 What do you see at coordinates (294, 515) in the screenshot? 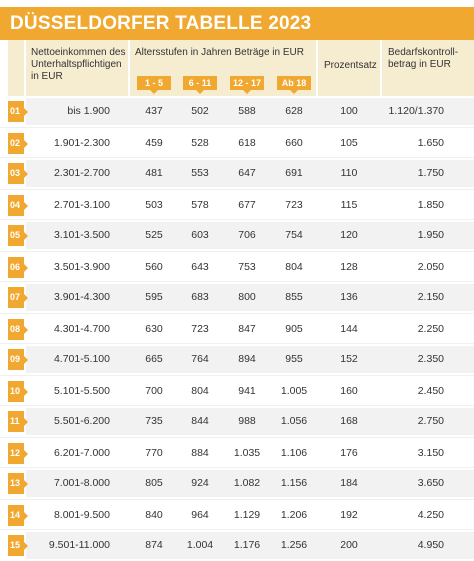
I see `amount-age-18-plus-cell: 1.206` at bounding box center [294, 515].